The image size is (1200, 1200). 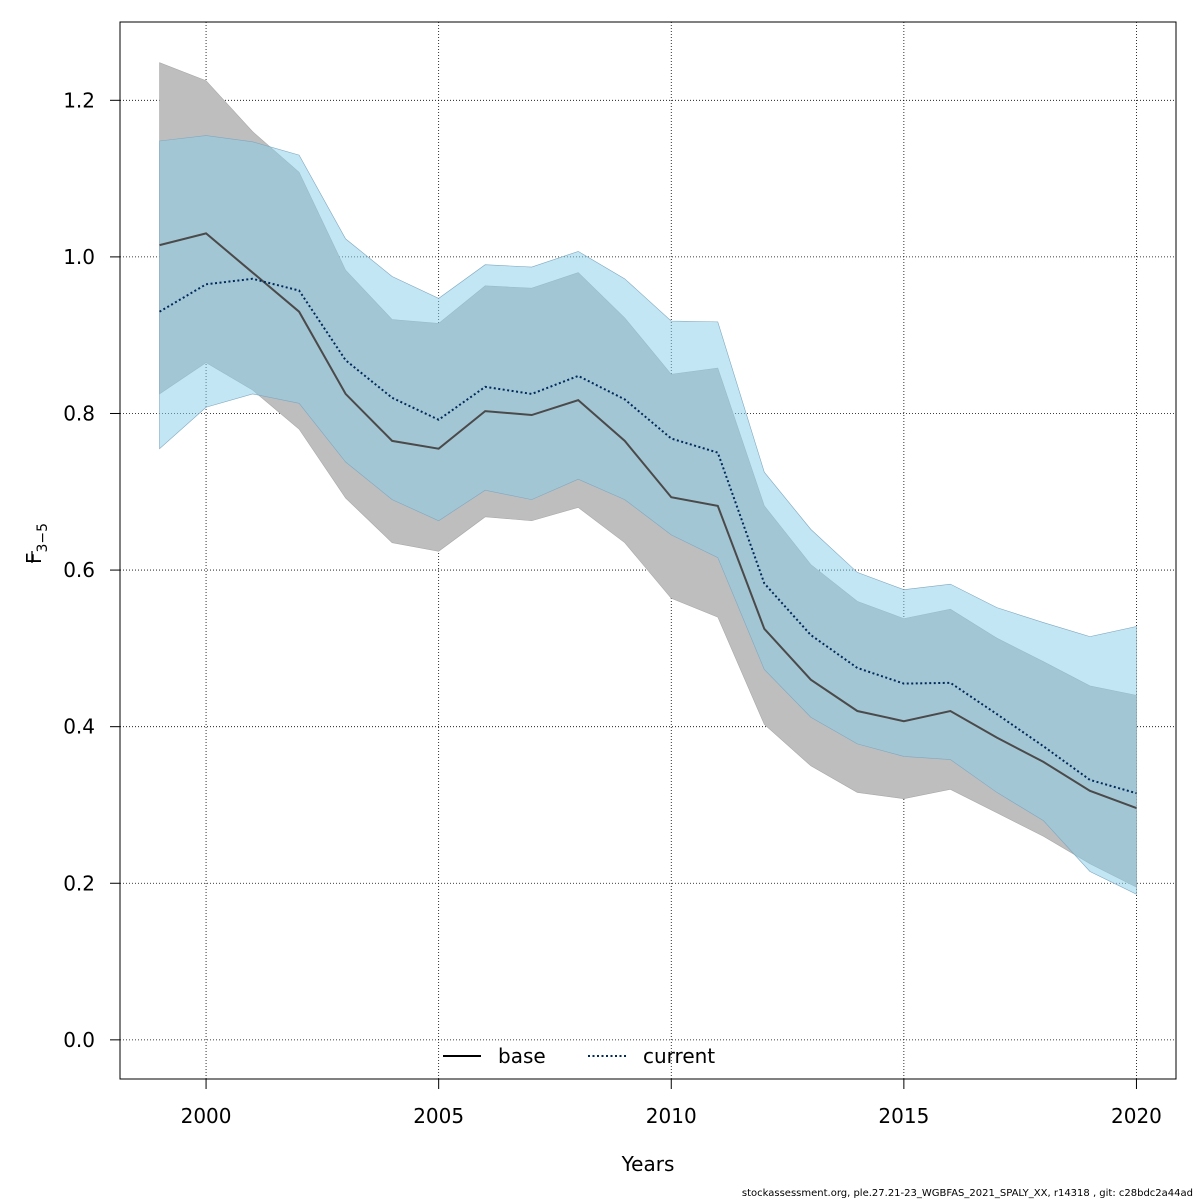 What do you see at coordinates (79, 570) in the screenshot?
I see `y-tick-label-0.6: 0.6` at bounding box center [79, 570].